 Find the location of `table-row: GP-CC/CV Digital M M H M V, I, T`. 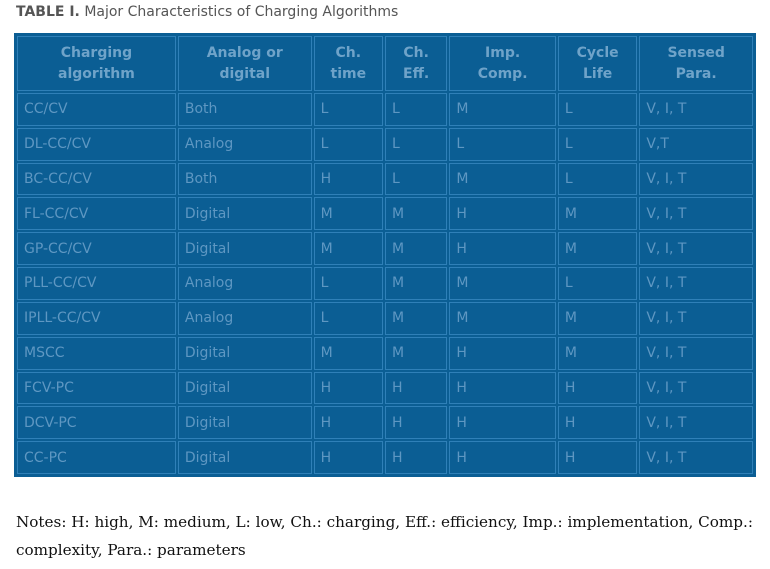

table-row: GP-CC/CV Digital M M H M V, I, T is located at coordinates (385, 249).